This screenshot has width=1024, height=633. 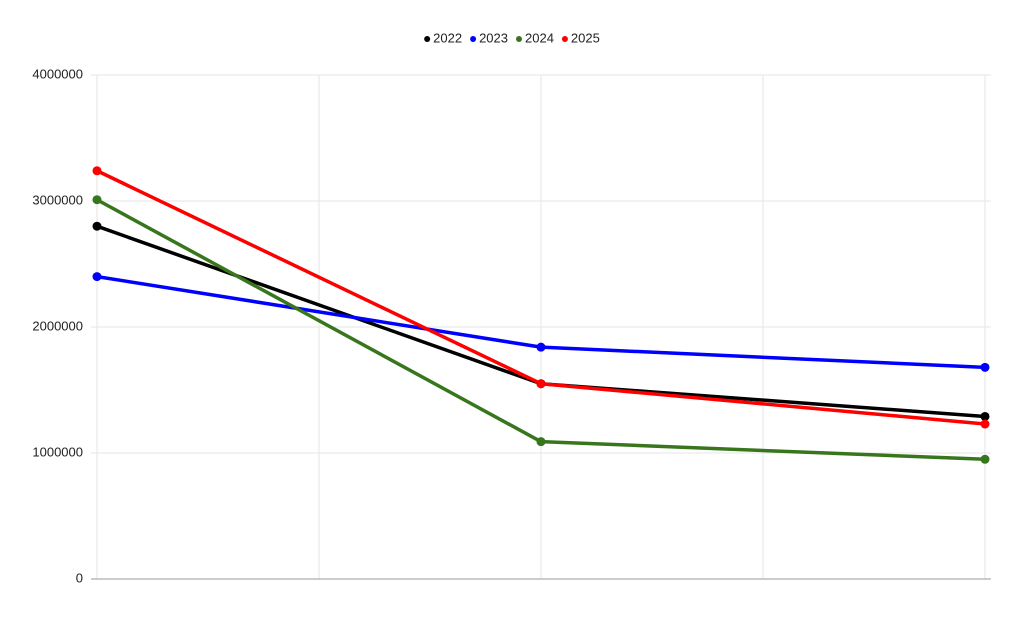 What do you see at coordinates (57, 325) in the screenshot?
I see `y-tick-label: 2000000` at bounding box center [57, 325].